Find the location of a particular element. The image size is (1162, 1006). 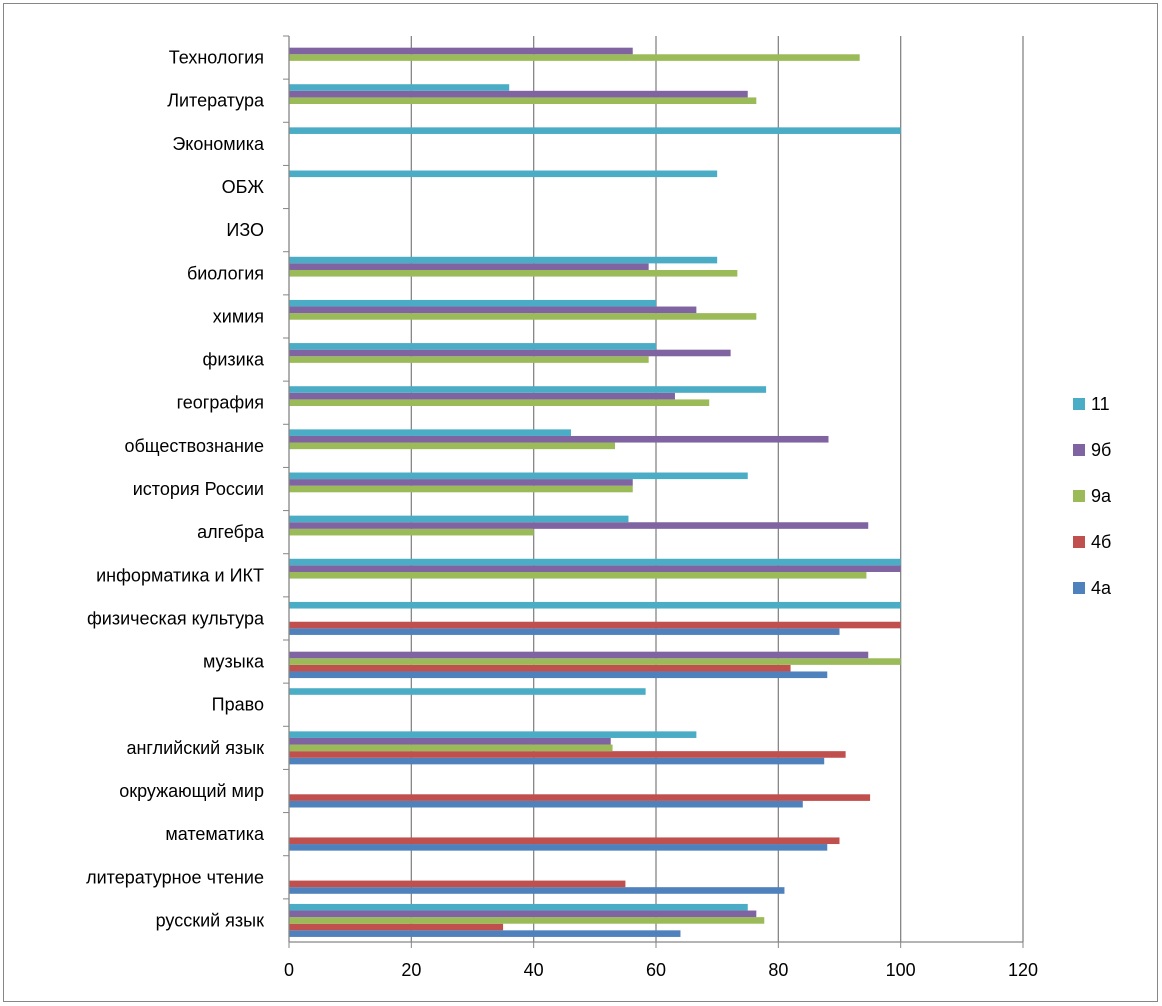

x-tick-label: 40 is located at coordinates (534, 970).